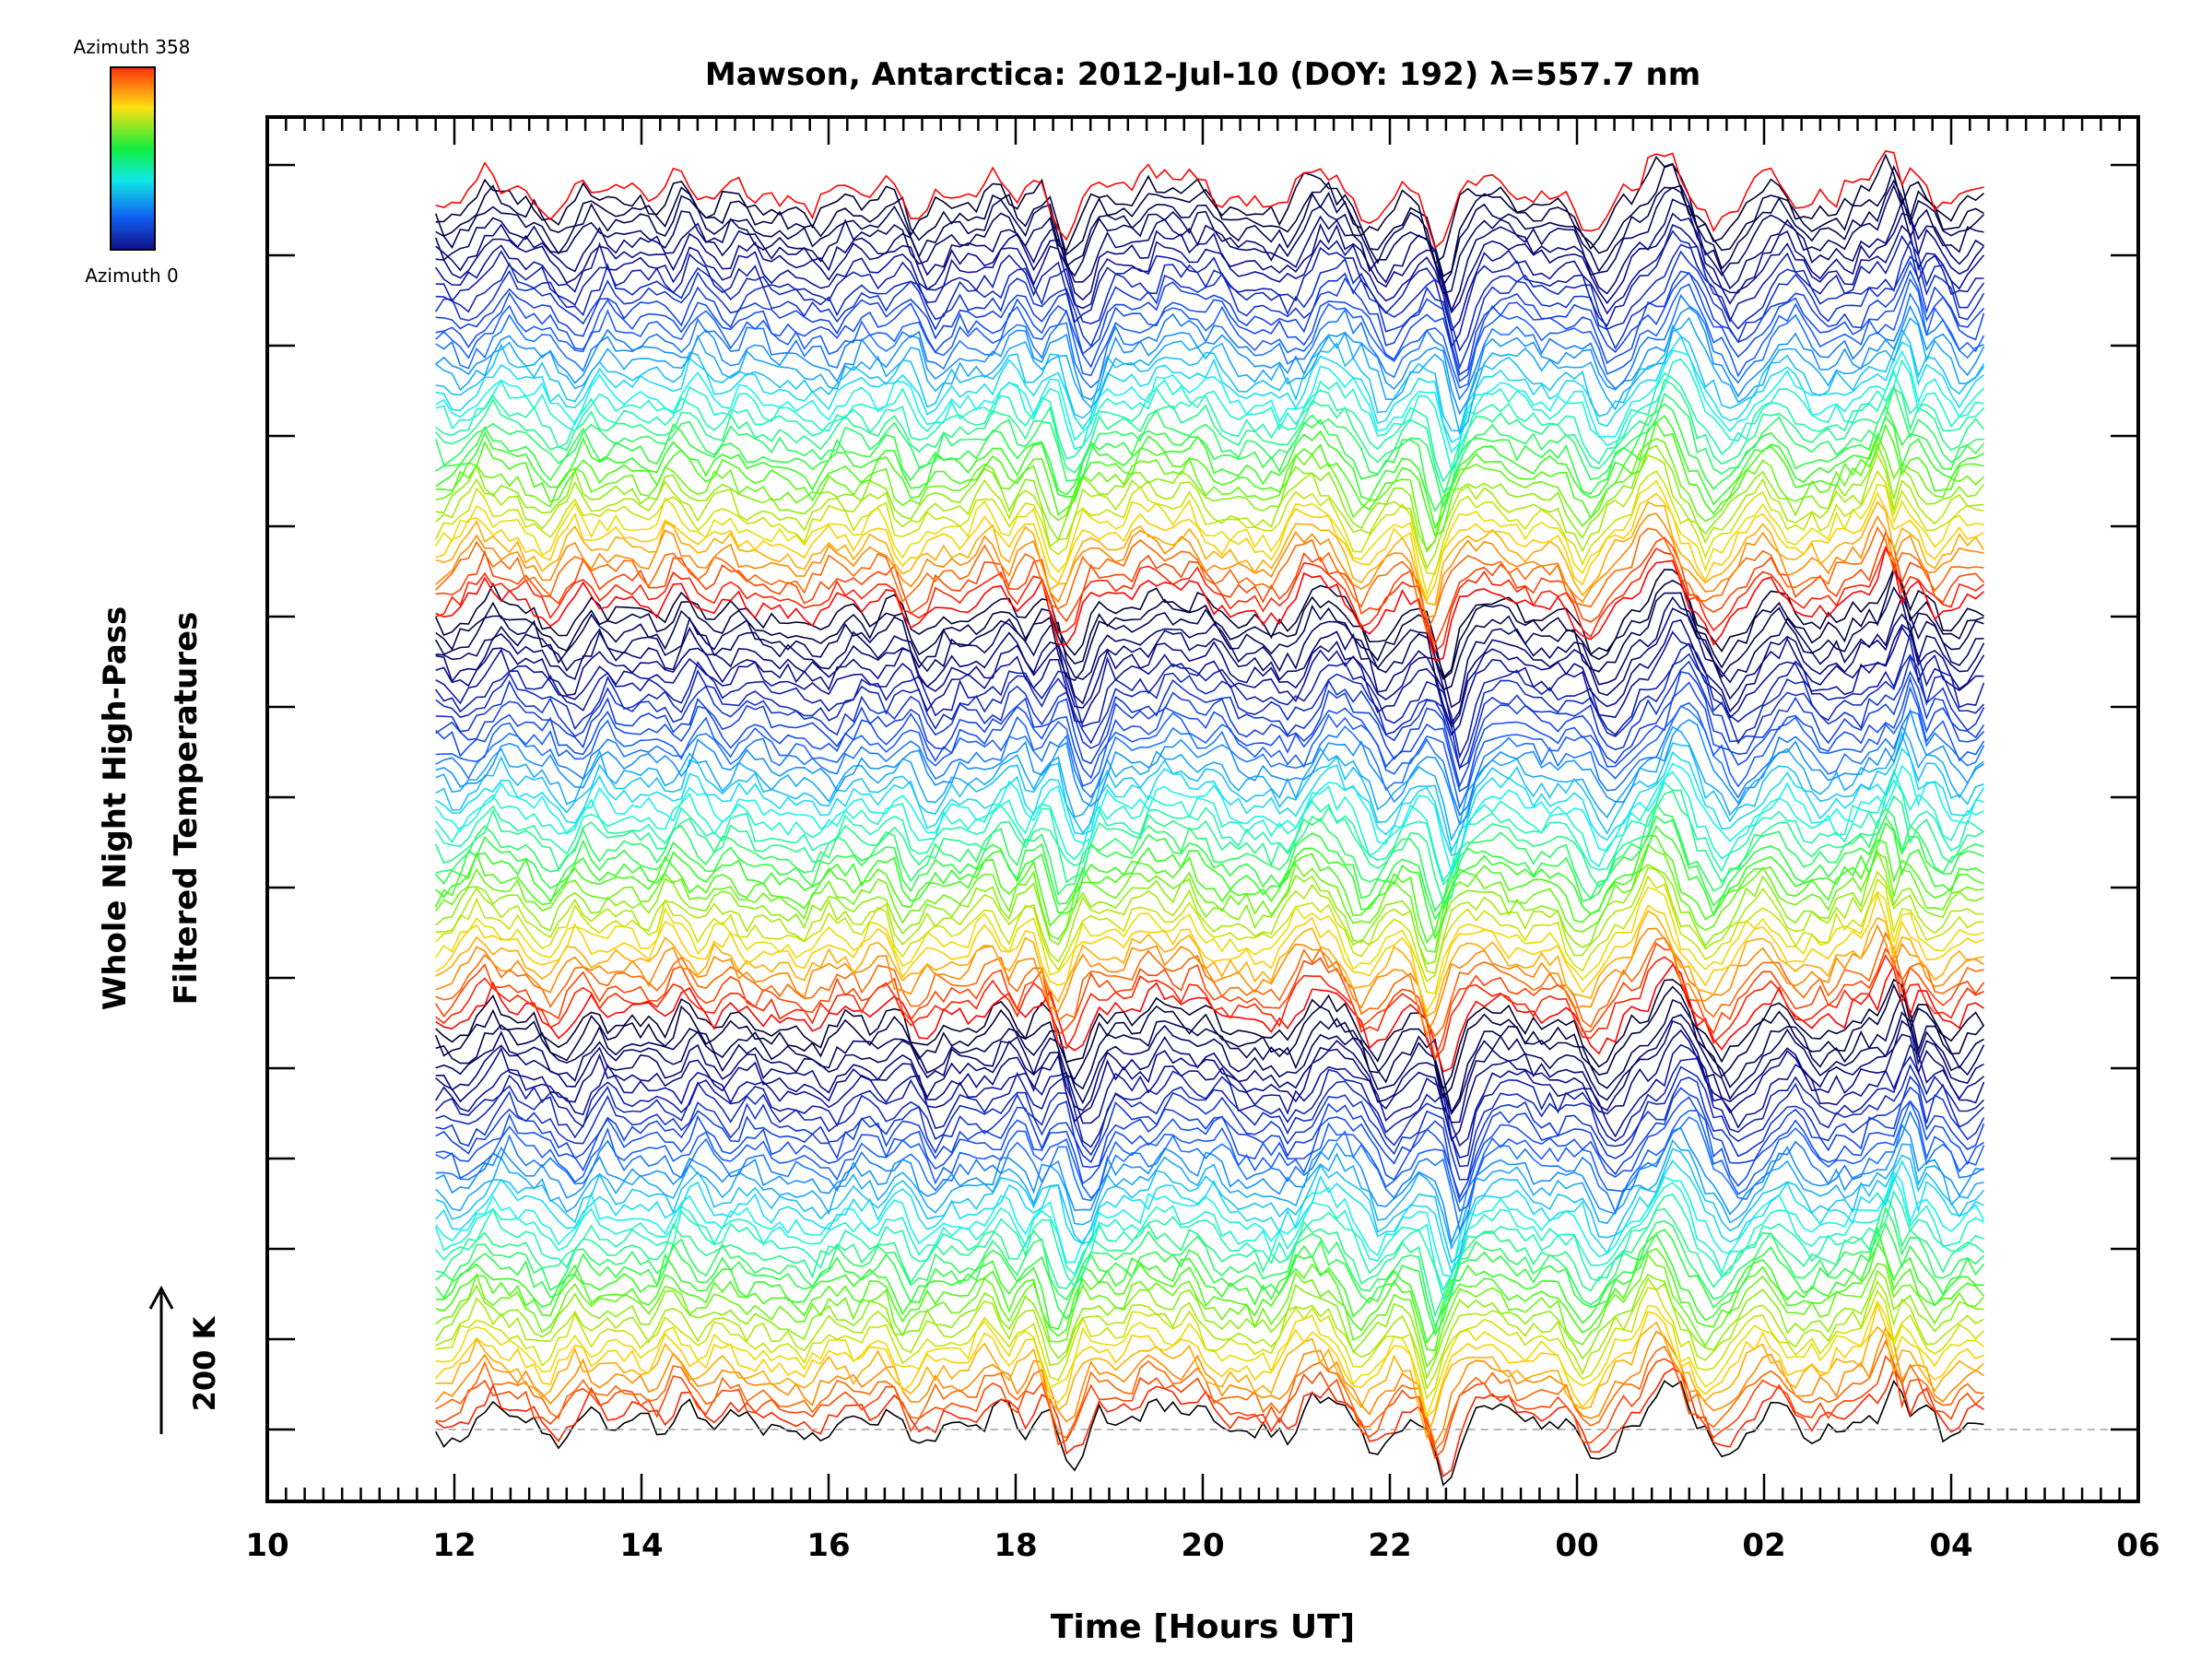 This screenshot has height=1659, width=2212. Describe the element at coordinates (828, 1545) in the screenshot. I see `x-tick-label: 16` at that location.